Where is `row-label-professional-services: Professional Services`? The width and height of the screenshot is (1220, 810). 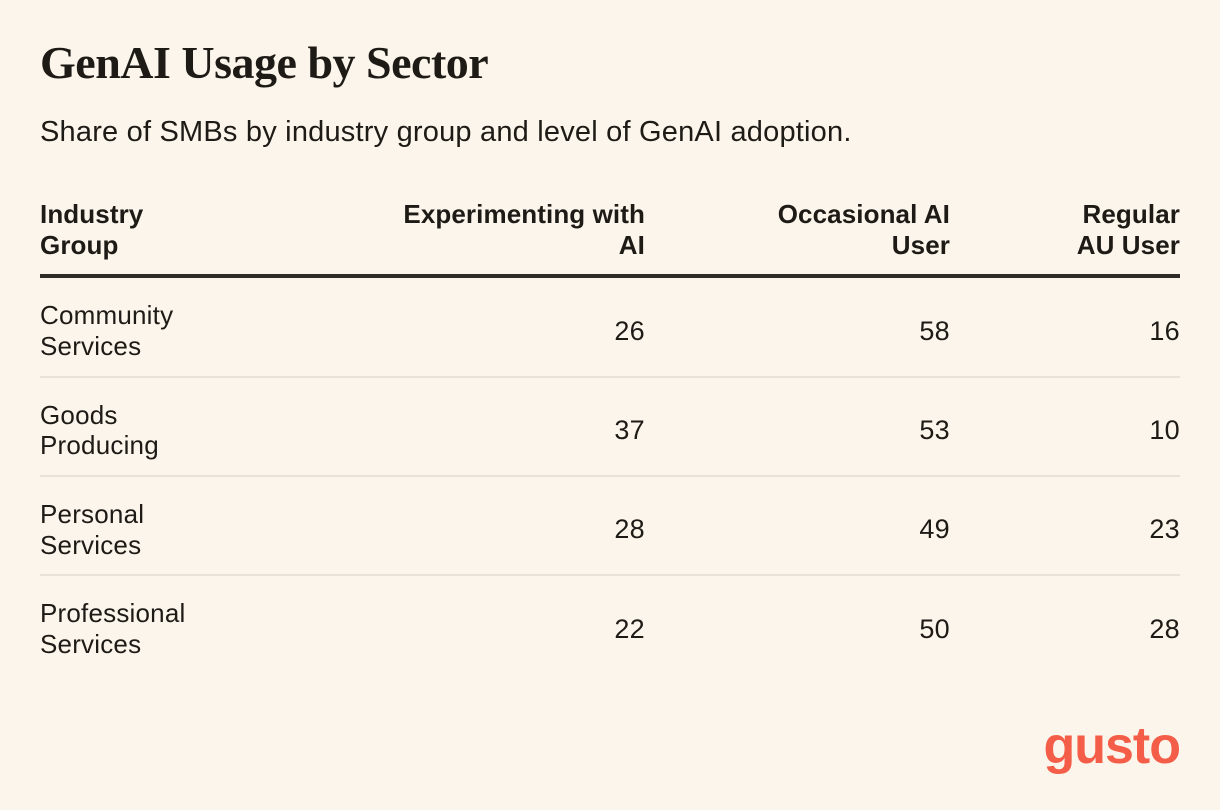
row-label-professional-services: Professional Services is located at coordinates (113, 629).